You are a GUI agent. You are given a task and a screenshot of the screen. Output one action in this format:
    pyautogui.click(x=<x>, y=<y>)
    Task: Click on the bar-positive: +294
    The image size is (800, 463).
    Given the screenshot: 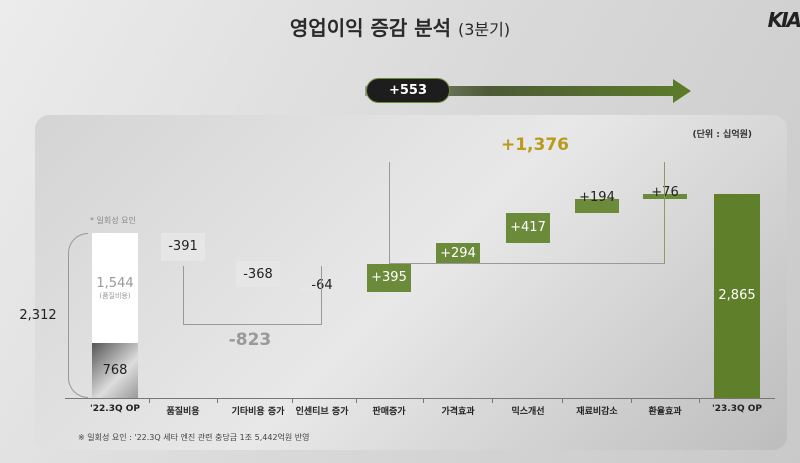 What is the action you would take?
    pyautogui.click(x=458, y=253)
    